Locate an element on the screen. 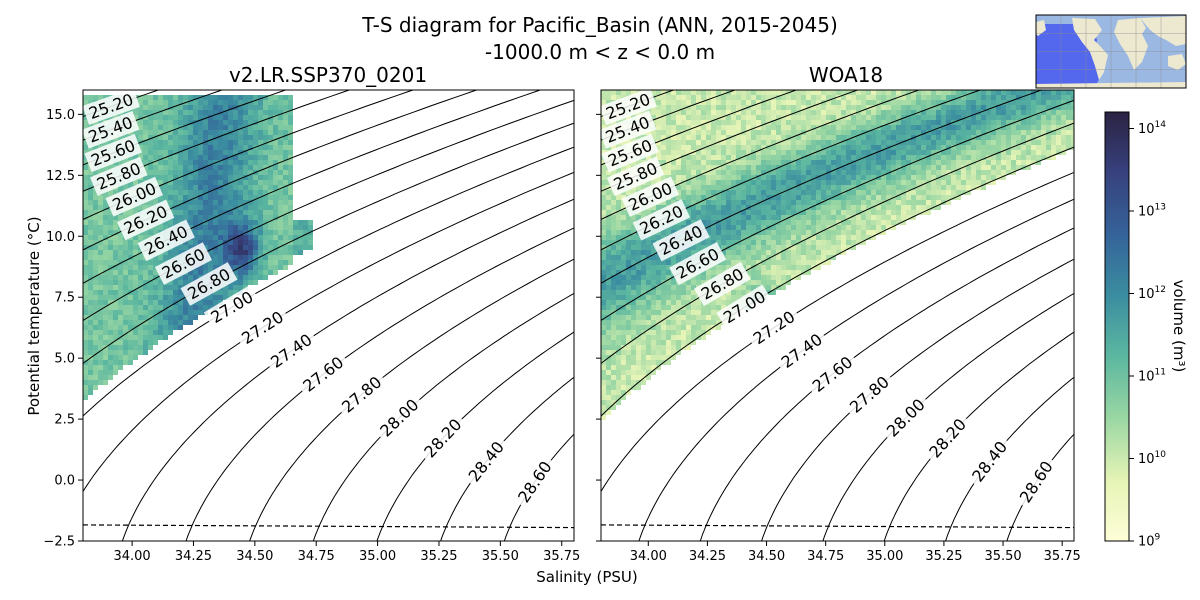  contour-label: 28.60 is located at coordinates (1036, 482).